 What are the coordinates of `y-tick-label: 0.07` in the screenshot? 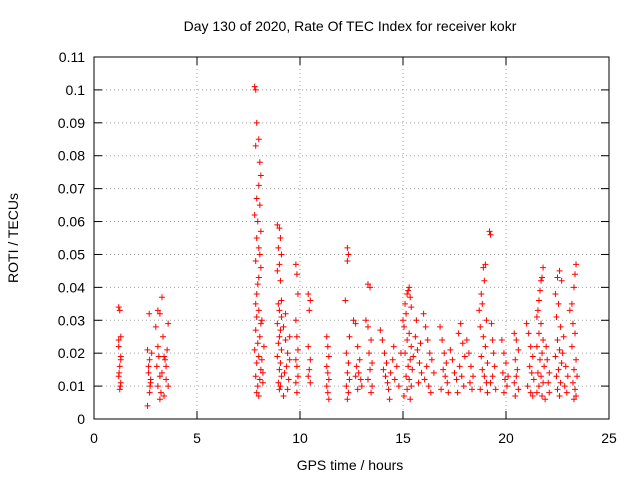 It's located at (71, 189).